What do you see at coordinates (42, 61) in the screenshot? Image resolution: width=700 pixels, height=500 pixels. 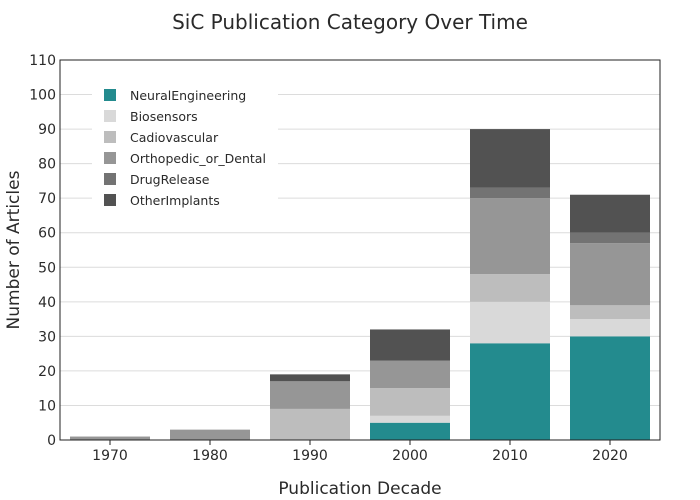 I see `y-tick-label: 110` at bounding box center [42, 61].